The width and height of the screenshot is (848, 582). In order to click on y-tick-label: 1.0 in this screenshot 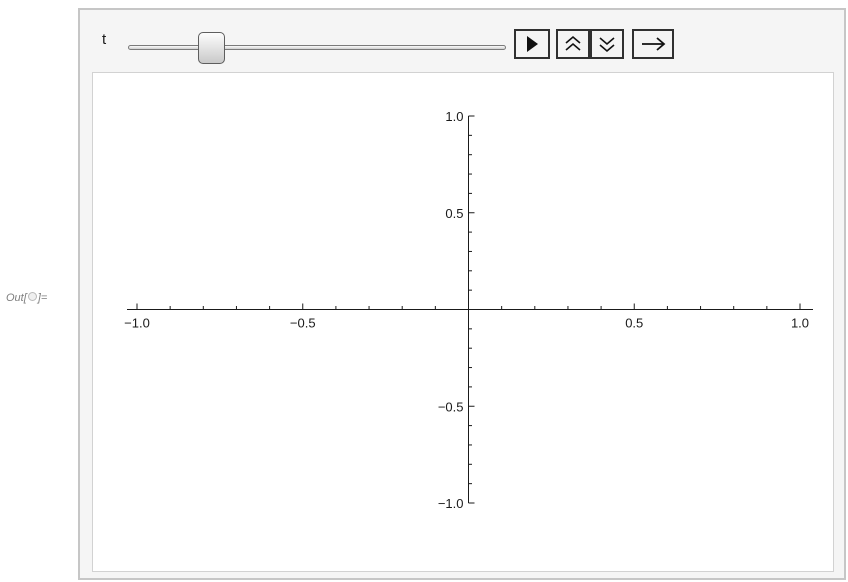, I will do `click(454, 116)`.